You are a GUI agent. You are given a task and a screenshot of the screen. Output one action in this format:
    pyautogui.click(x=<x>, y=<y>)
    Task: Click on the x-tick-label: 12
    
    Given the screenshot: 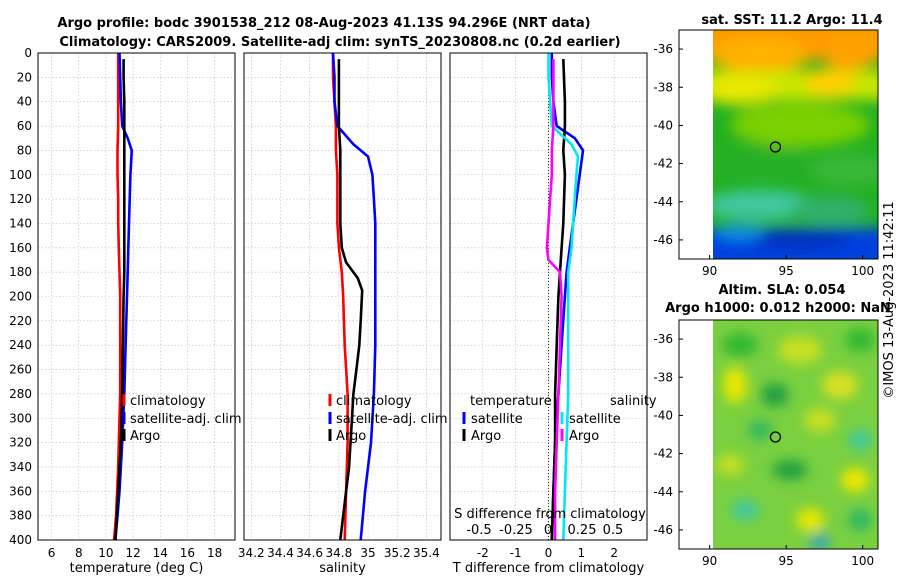 What is the action you would take?
    pyautogui.click(x=132, y=553)
    